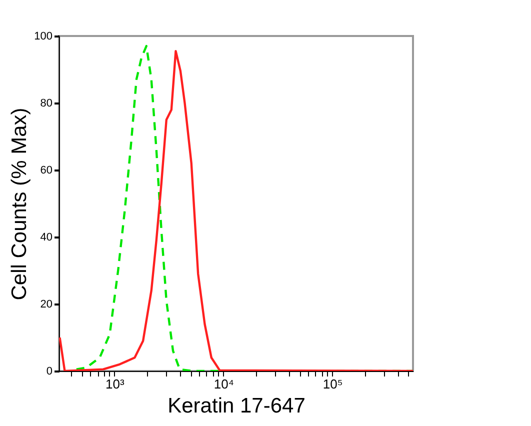 This screenshot has height=426, width=531. I want to click on y-tick-label: 20, so click(46, 304).